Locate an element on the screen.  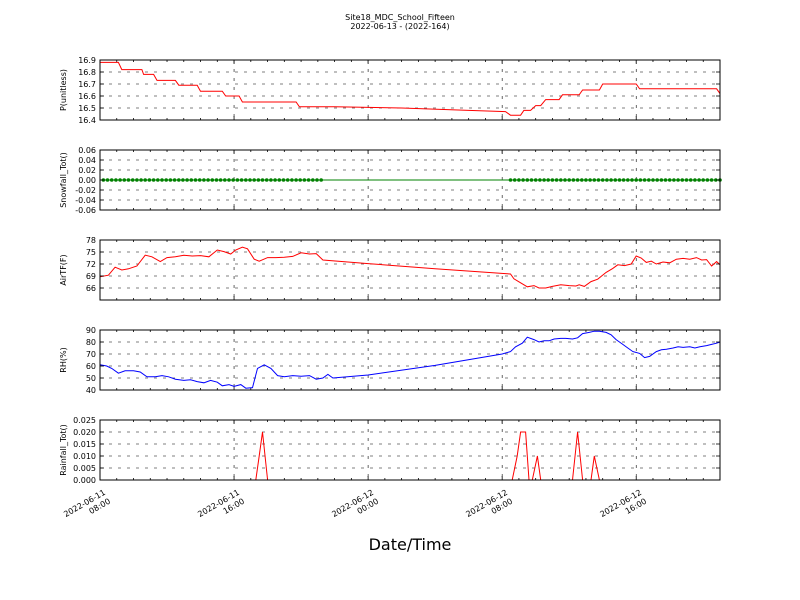
y-tick-label: 0.04 is located at coordinates (87, 160).